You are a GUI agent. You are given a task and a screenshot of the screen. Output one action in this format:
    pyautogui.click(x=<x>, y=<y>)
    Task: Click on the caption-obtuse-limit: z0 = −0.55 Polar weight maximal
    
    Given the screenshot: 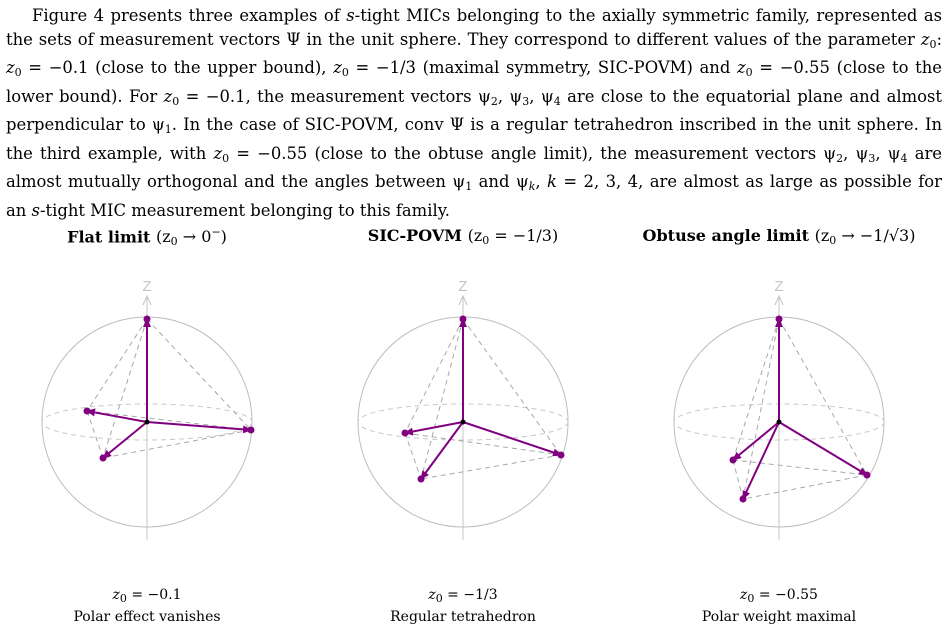 What is the action you would take?
    pyautogui.click(x=779, y=606)
    